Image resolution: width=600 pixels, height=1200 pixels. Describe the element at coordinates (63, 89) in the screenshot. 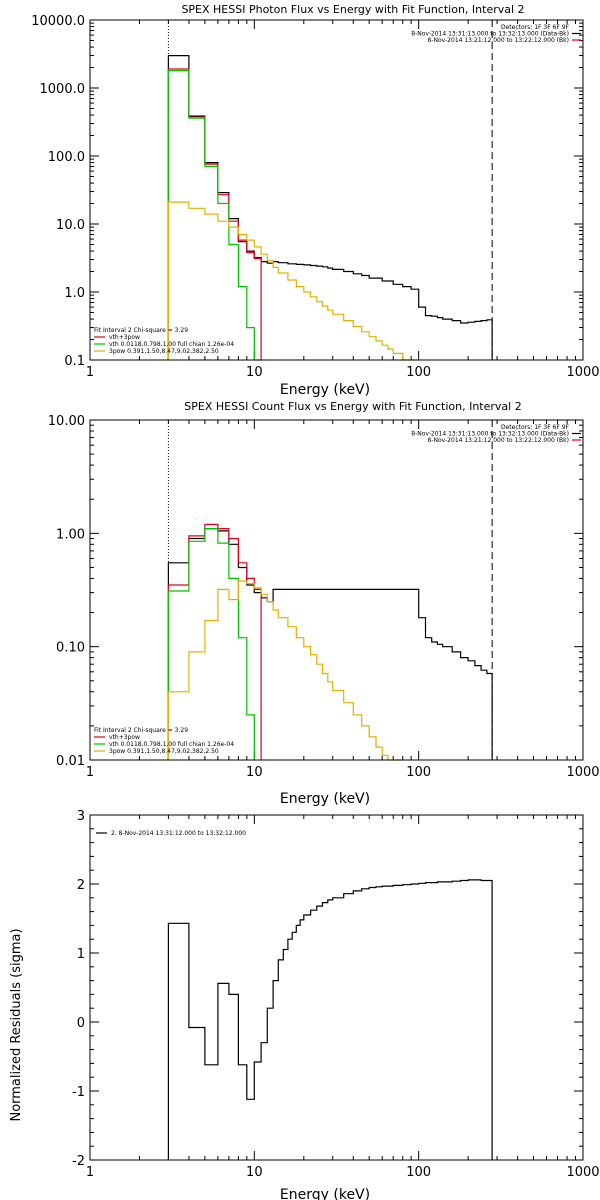

I see `y-tick-label: 1000.0` at that location.